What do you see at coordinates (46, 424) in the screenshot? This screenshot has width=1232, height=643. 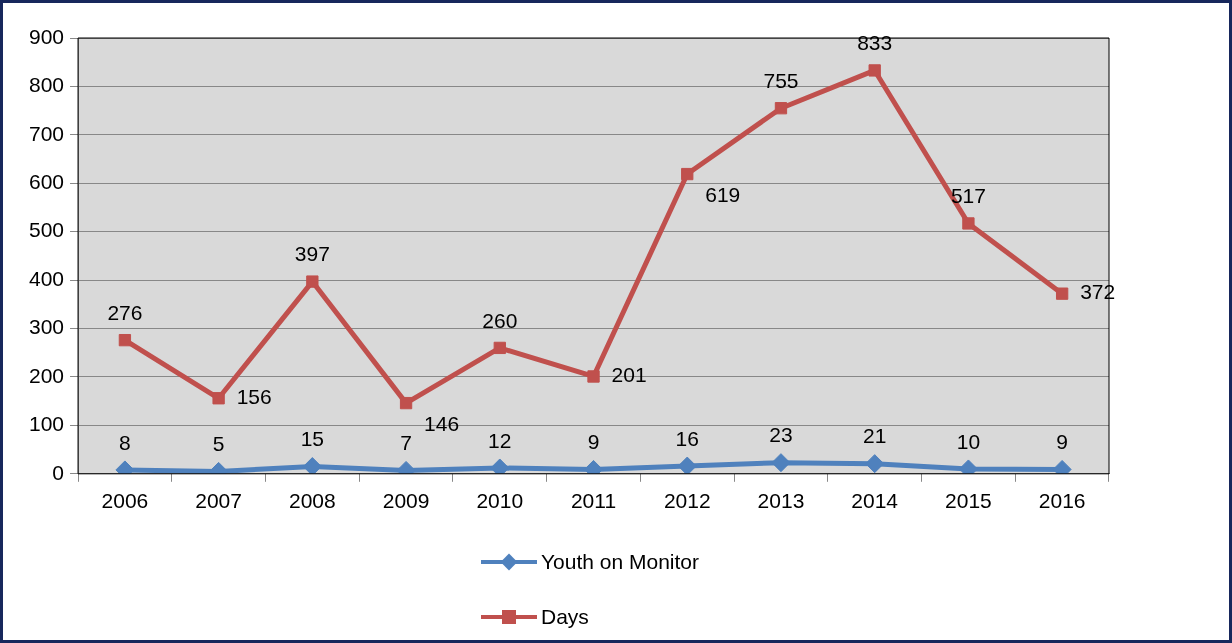 I see `y-tick-label: 100` at bounding box center [46, 424].